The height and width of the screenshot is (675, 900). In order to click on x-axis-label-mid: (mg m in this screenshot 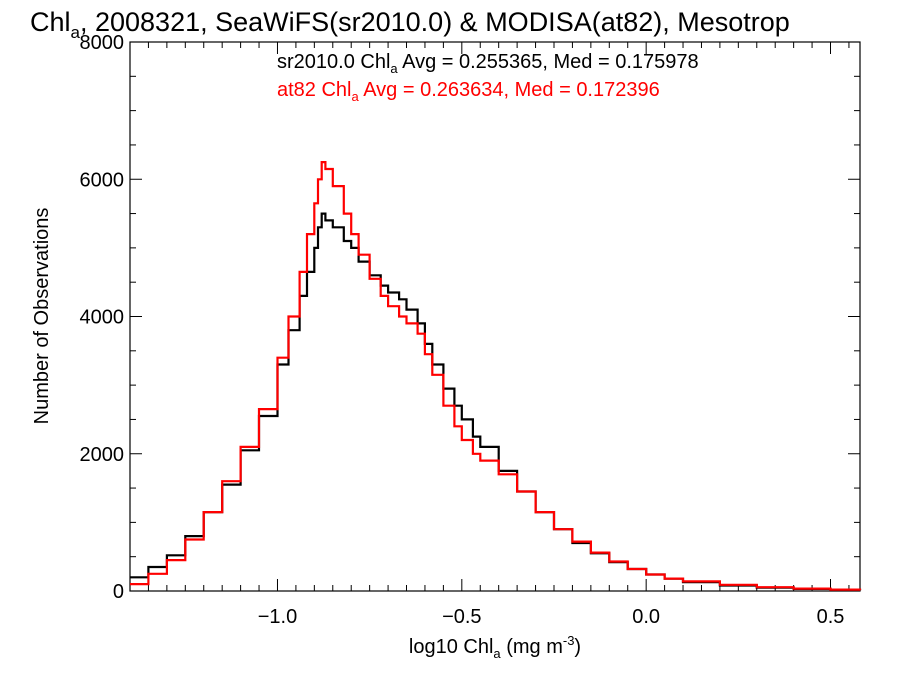, I will do `click(532, 647)`.